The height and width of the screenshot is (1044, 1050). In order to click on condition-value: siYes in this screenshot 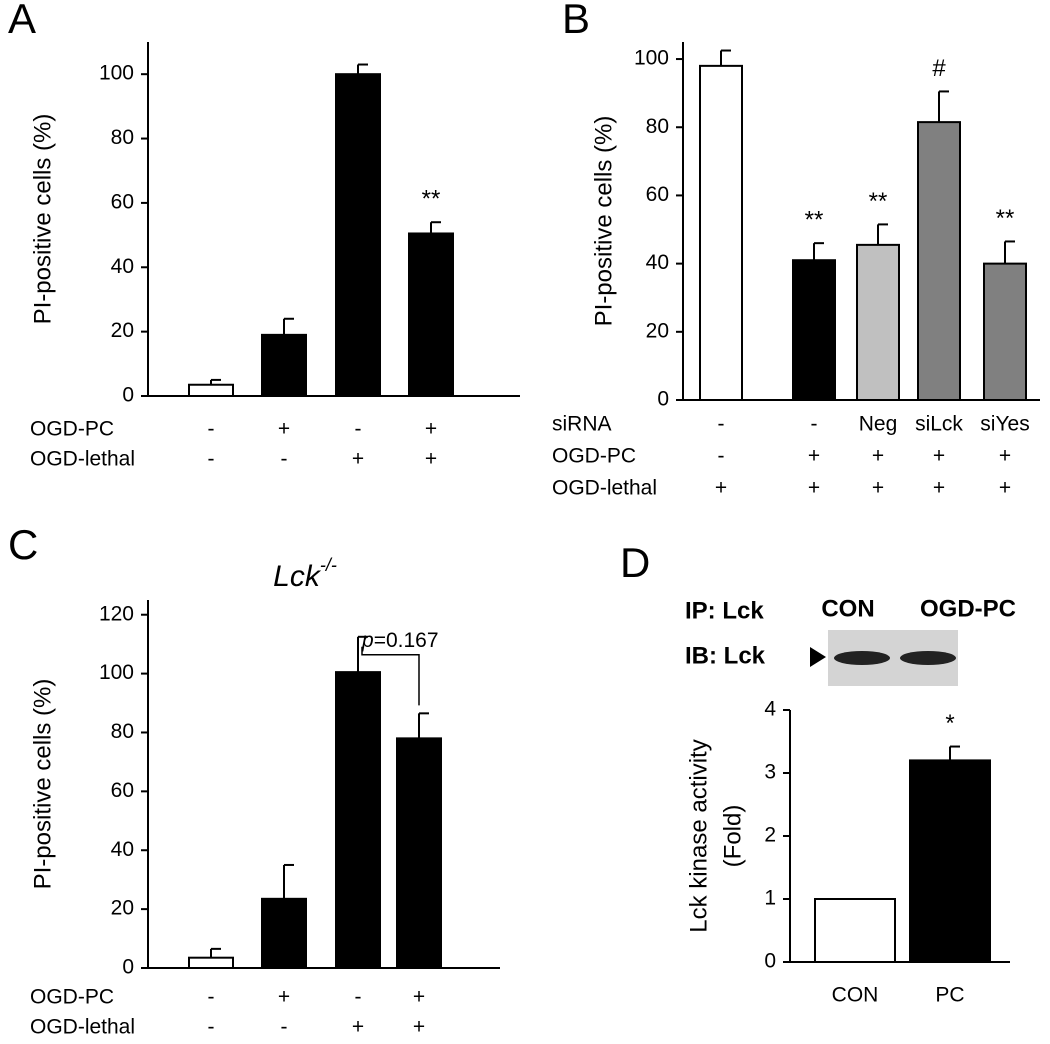, I will do `click(1004, 424)`.